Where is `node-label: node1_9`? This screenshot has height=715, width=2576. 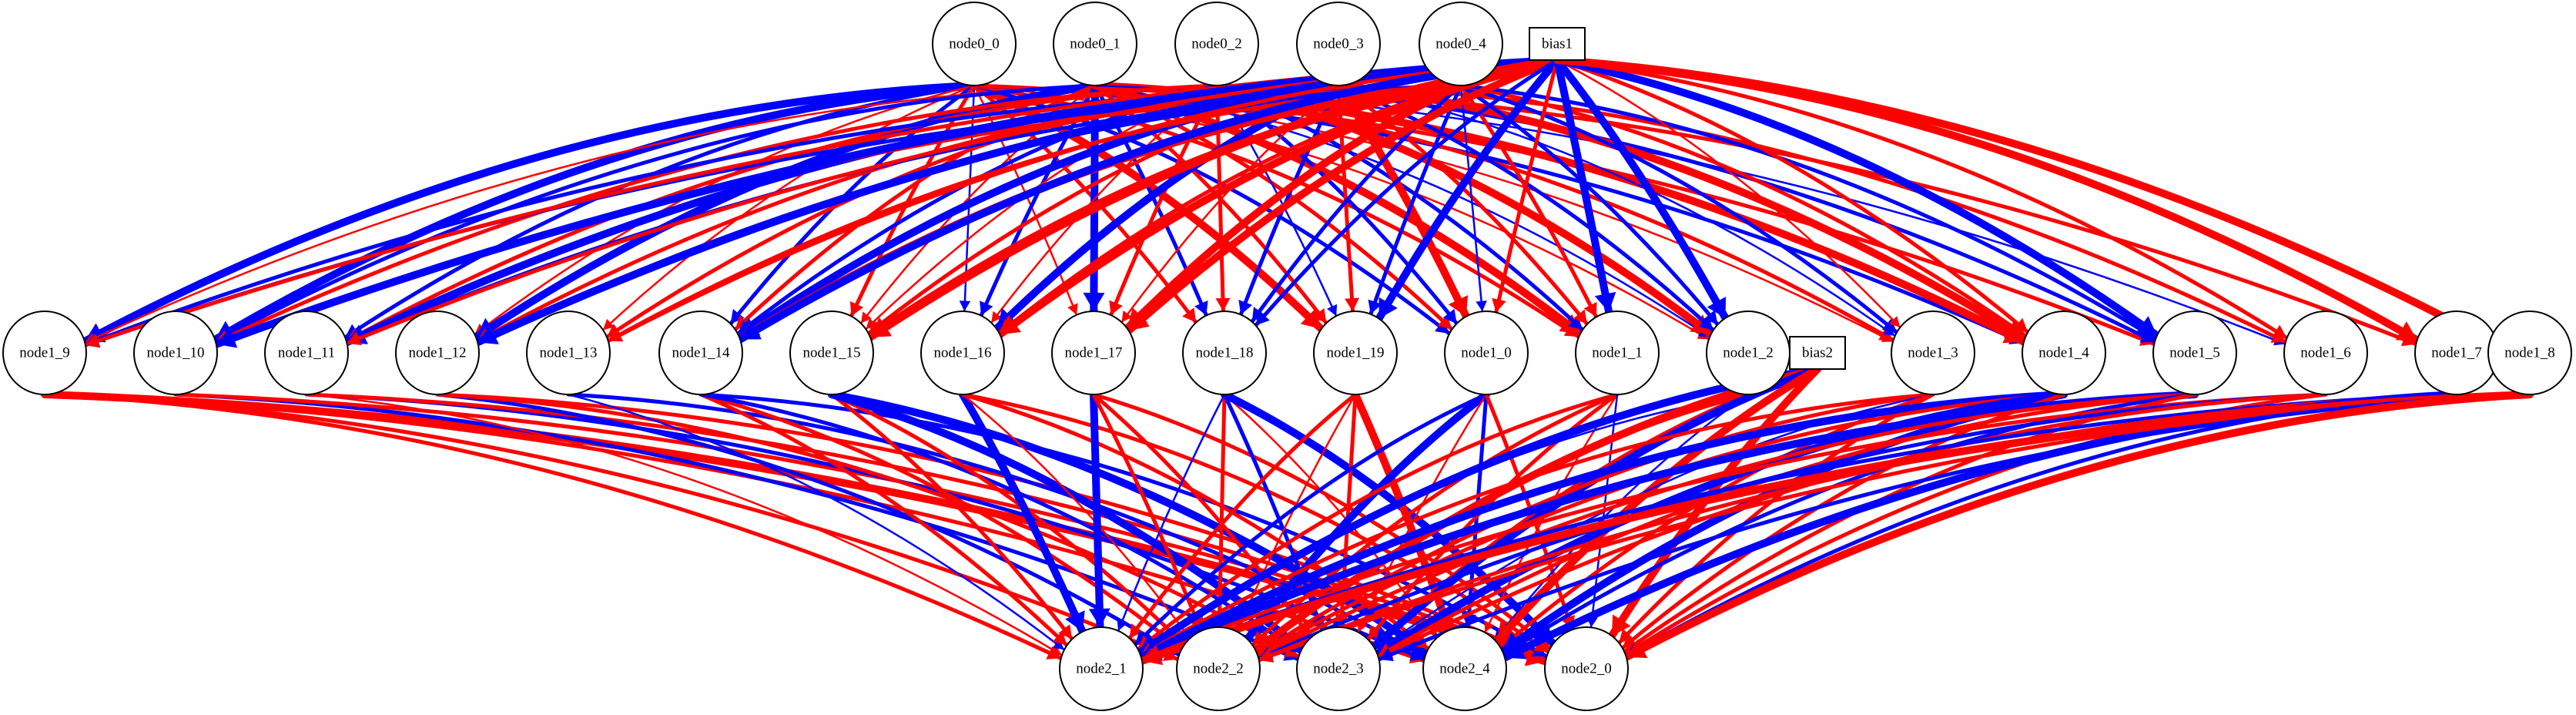
node-label: node1_9 is located at coordinates (44, 353).